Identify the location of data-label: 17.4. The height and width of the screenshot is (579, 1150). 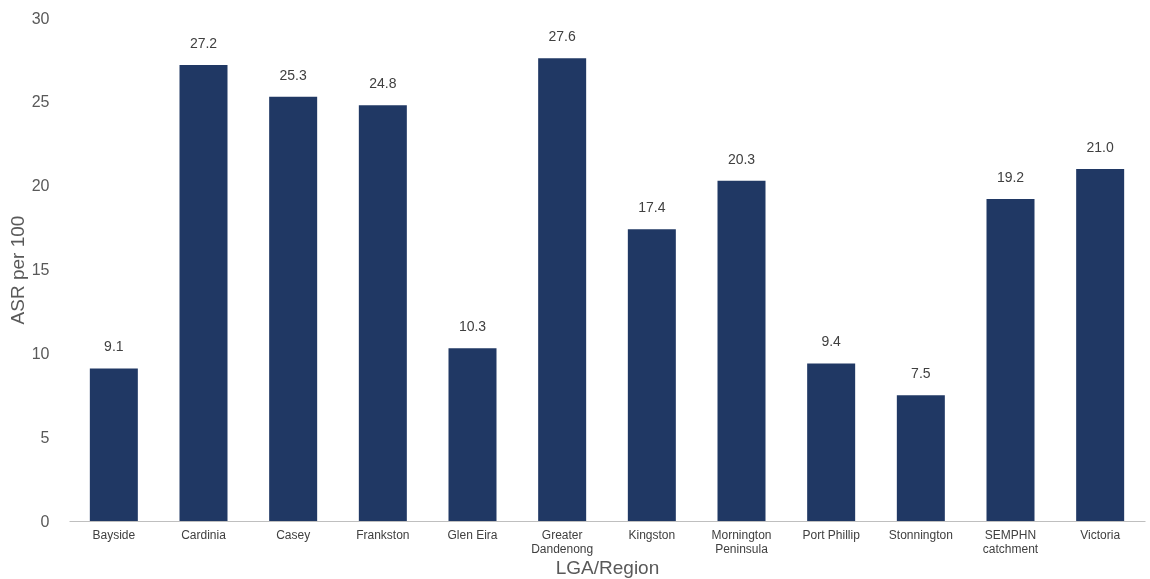
(652, 207).